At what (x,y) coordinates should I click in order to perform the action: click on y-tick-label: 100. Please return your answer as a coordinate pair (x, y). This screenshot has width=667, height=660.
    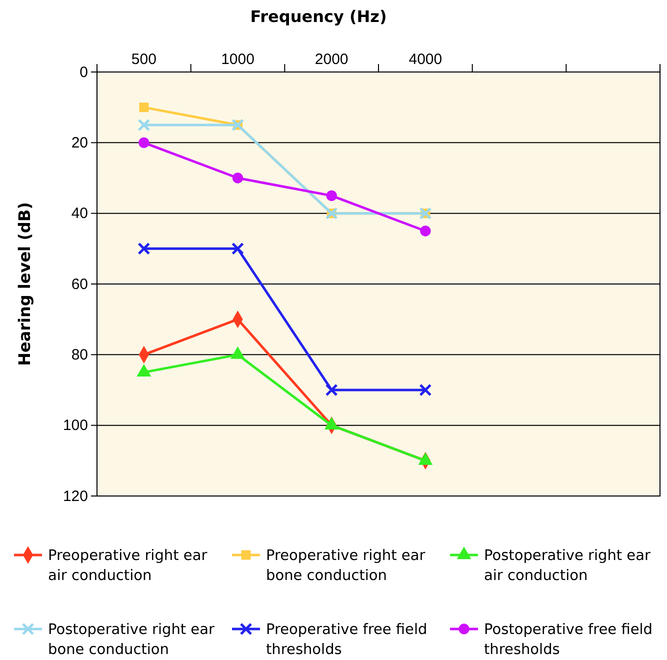
    Looking at the image, I should click on (75, 425).